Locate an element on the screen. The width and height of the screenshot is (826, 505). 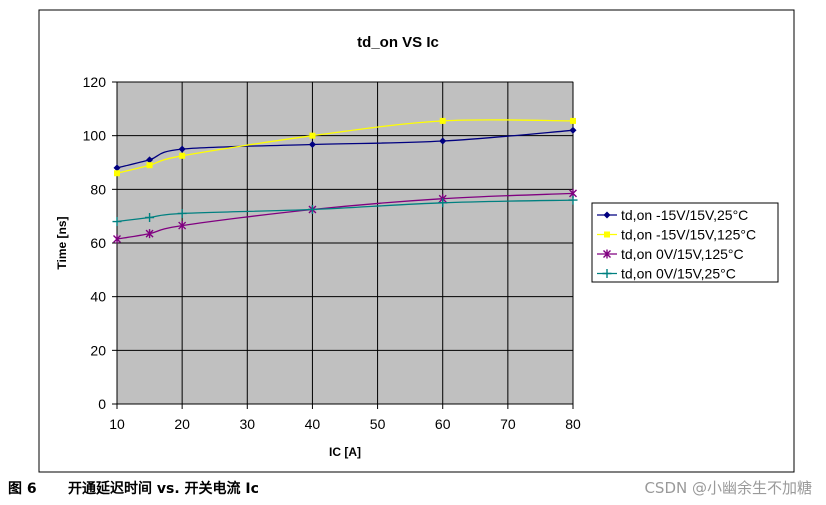
x-tick-label: 50 is located at coordinates (378, 424).